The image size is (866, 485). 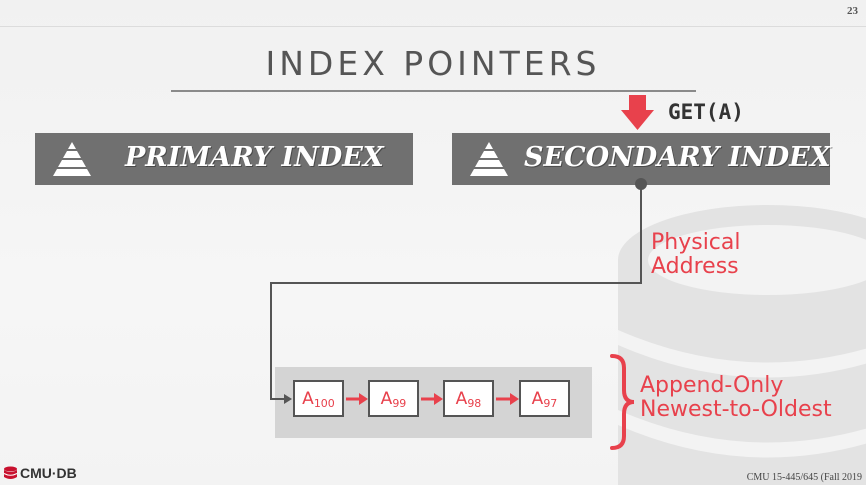 What do you see at coordinates (637, 112) in the screenshot?
I see `down-arrow-icon` at bounding box center [637, 112].